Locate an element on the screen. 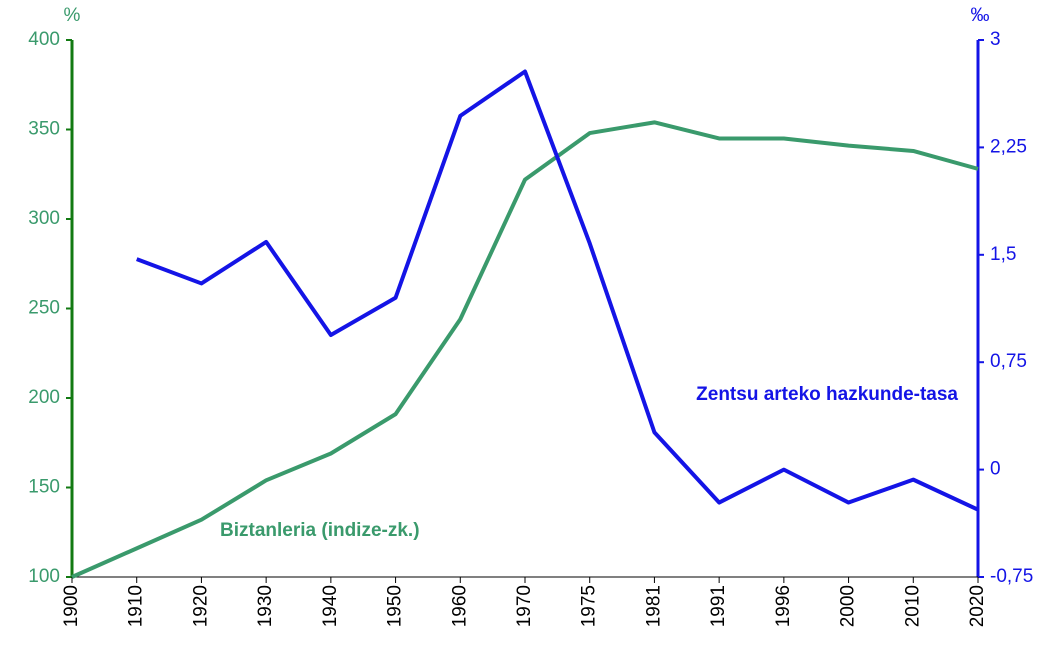 The width and height of the screenshot is (1060, 652). y-tick-label: 200 is located at coordinates (44, 397).